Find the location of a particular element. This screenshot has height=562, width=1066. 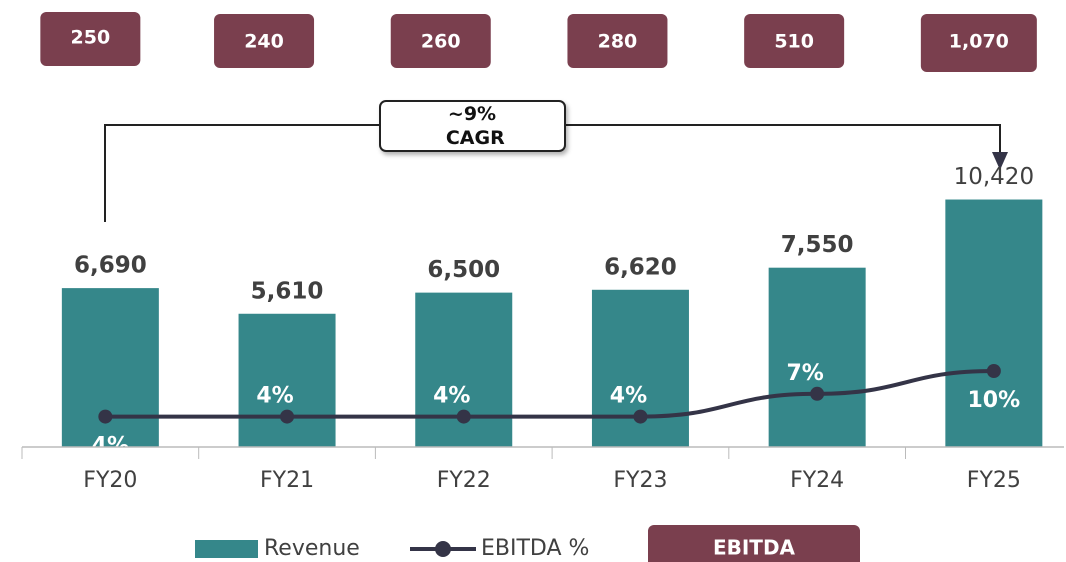

bar-value-label: 6,690 is located at coordinates (110, 266).